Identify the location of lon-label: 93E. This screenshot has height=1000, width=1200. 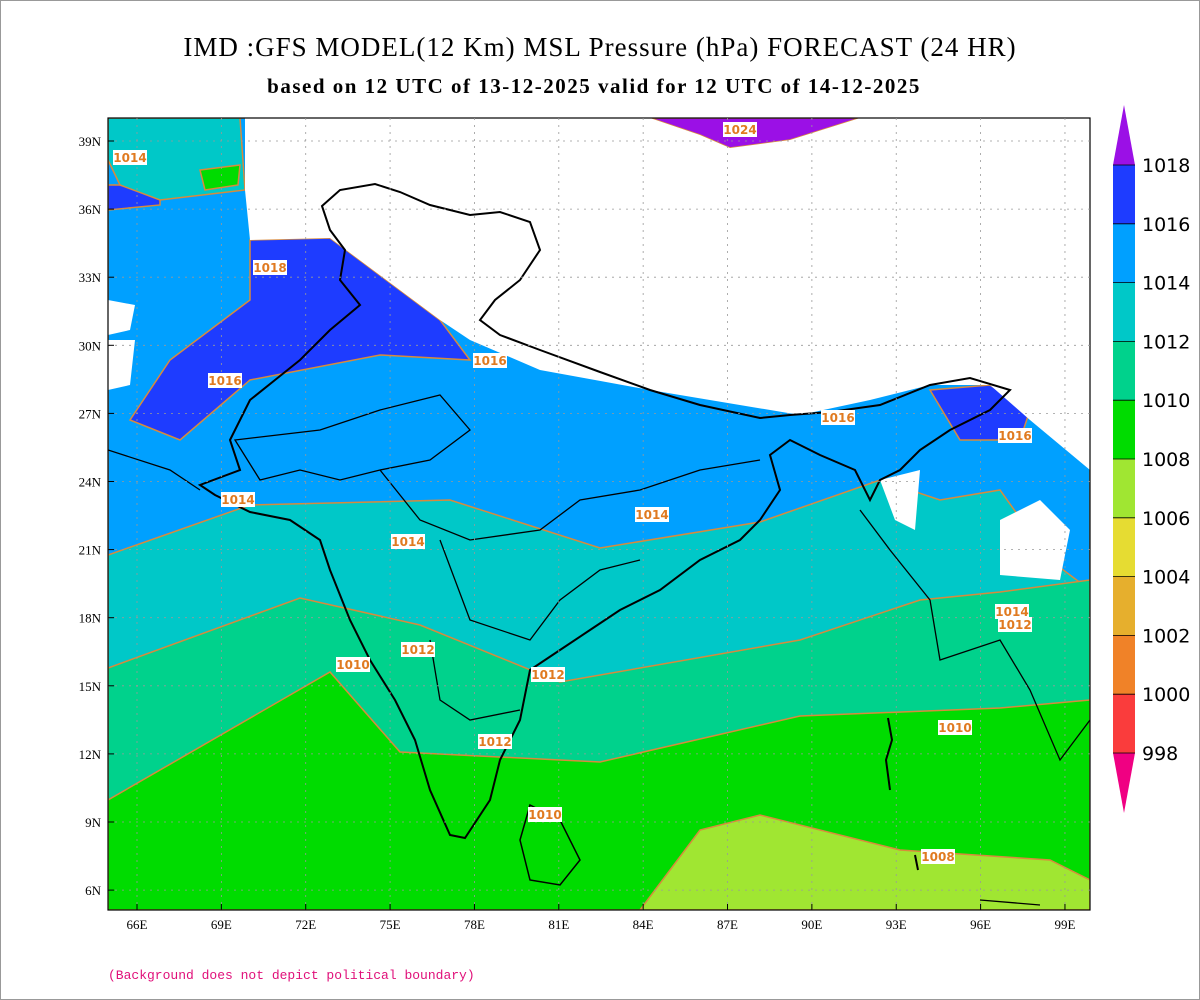
(896, 924).